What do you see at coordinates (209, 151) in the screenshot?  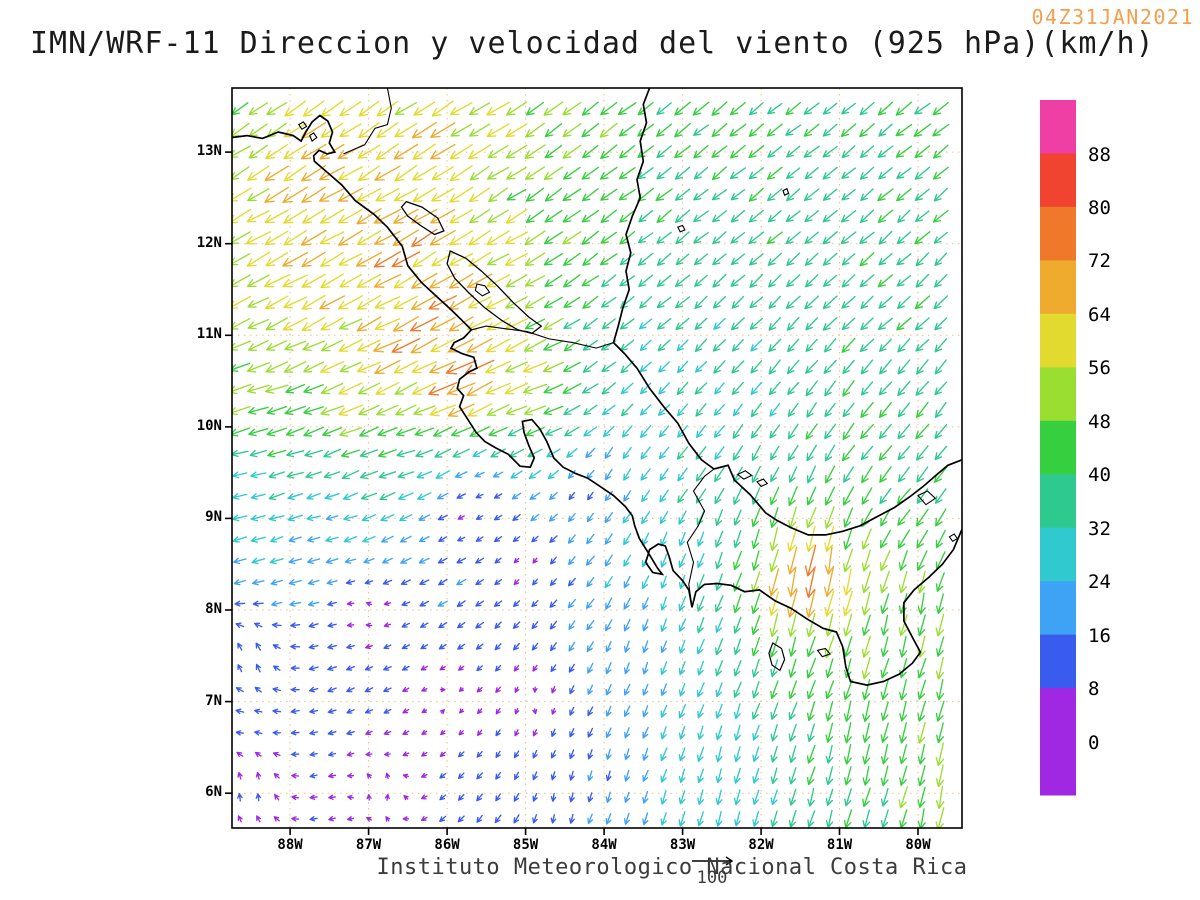 I see `lat-label-13N: 13N` at bounding box center [209, 151].